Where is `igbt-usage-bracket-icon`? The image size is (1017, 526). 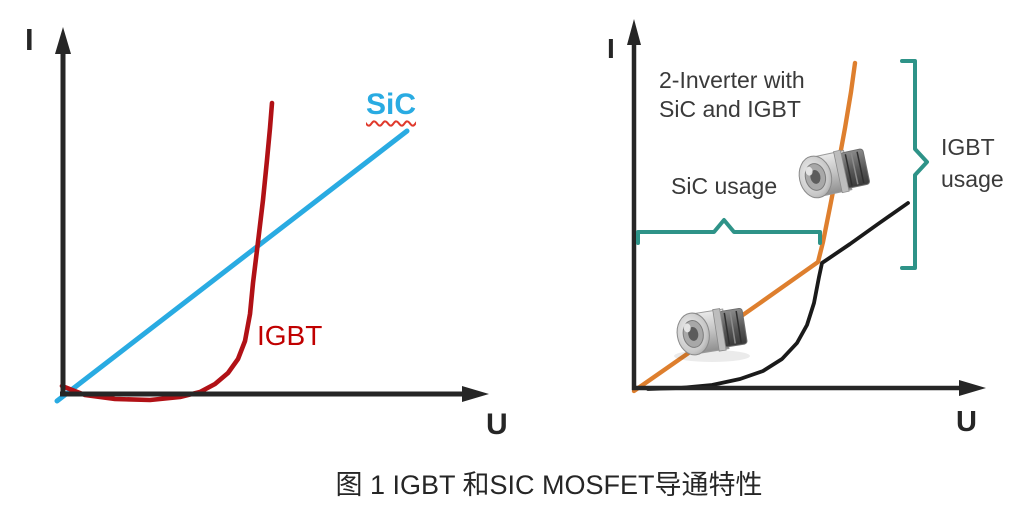
igbt-usage-bracket-icon is located at coordinates (914, 164).